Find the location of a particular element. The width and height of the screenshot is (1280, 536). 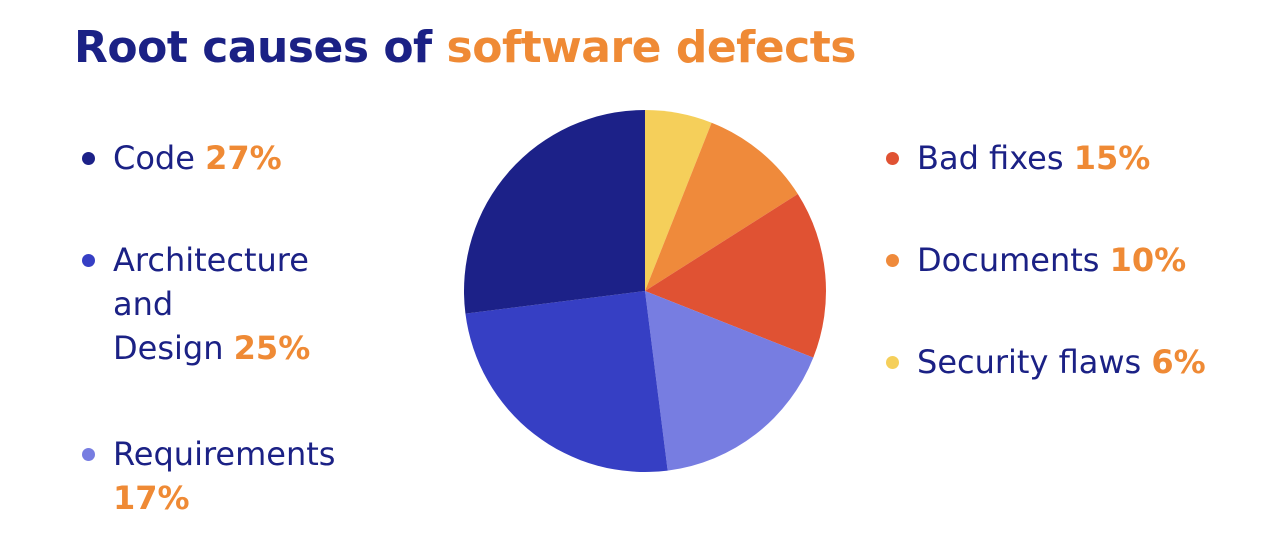

legend-label-code: Code is located at coordinates (154, 158).